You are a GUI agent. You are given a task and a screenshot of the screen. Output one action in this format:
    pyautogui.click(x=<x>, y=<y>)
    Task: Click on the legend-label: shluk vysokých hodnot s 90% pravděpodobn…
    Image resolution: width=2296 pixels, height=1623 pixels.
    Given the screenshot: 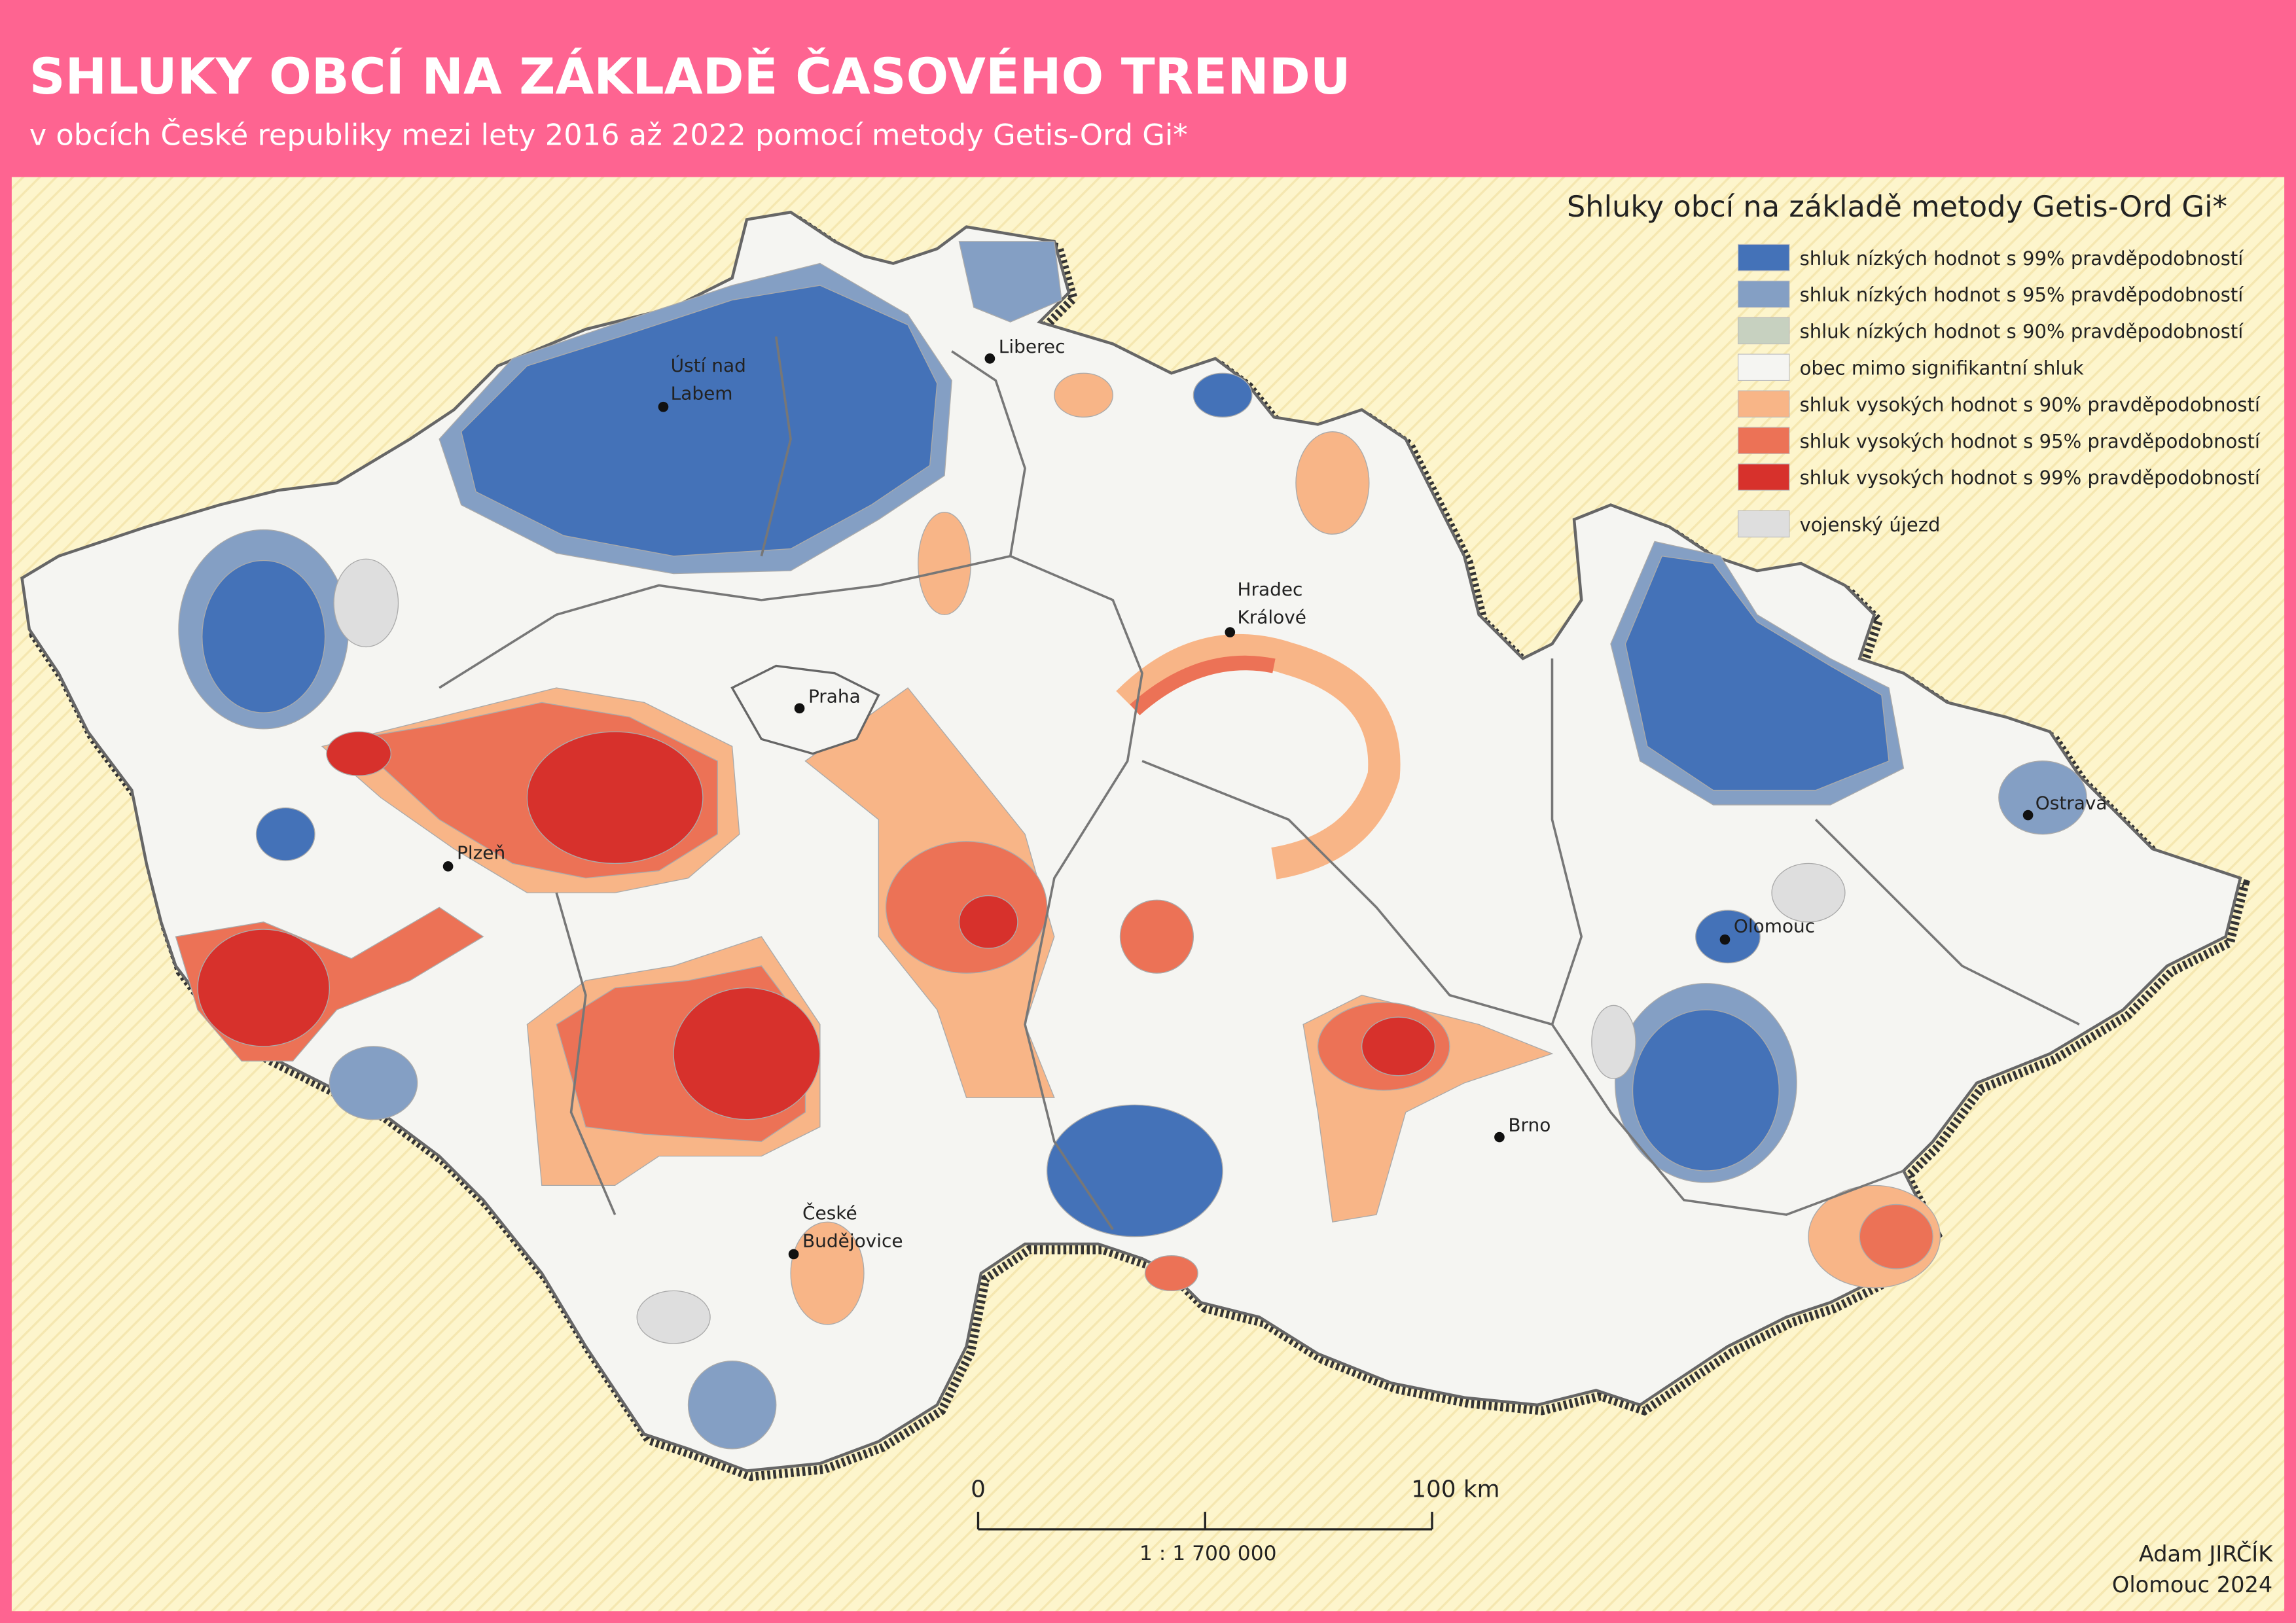 What is the action you would take?
    pyautogui.click(x=2030, y=405)
    